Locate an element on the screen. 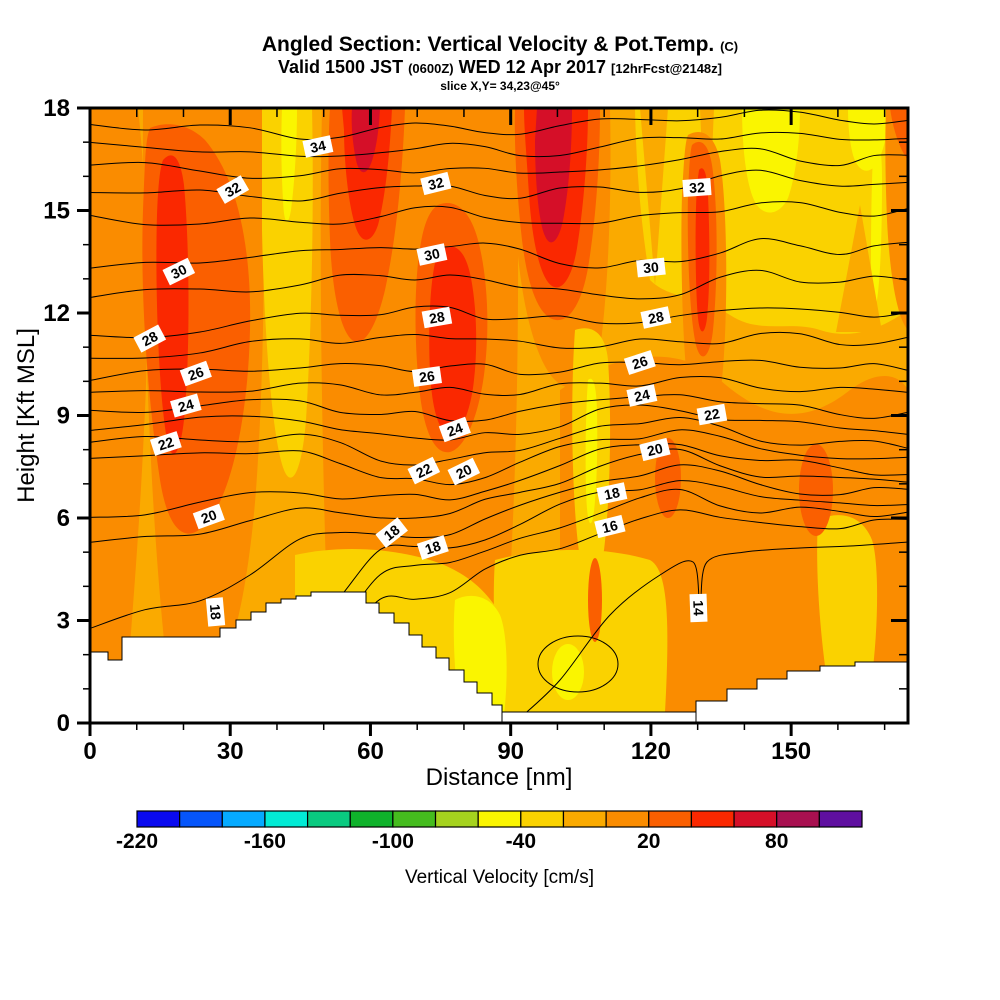 The width and height of the screenshot is (1000, 1000). colorbar-tick-label: 20 is located at coordinates (648, 841).